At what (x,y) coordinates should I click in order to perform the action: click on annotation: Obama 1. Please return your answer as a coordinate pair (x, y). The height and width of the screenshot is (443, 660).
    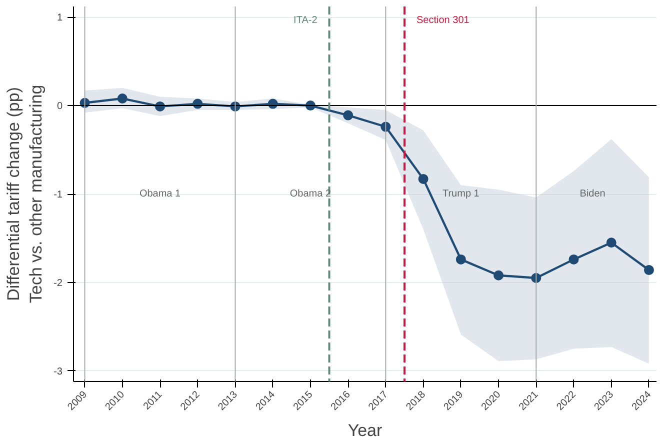
    Looking at the image, I should click on (160, 194).